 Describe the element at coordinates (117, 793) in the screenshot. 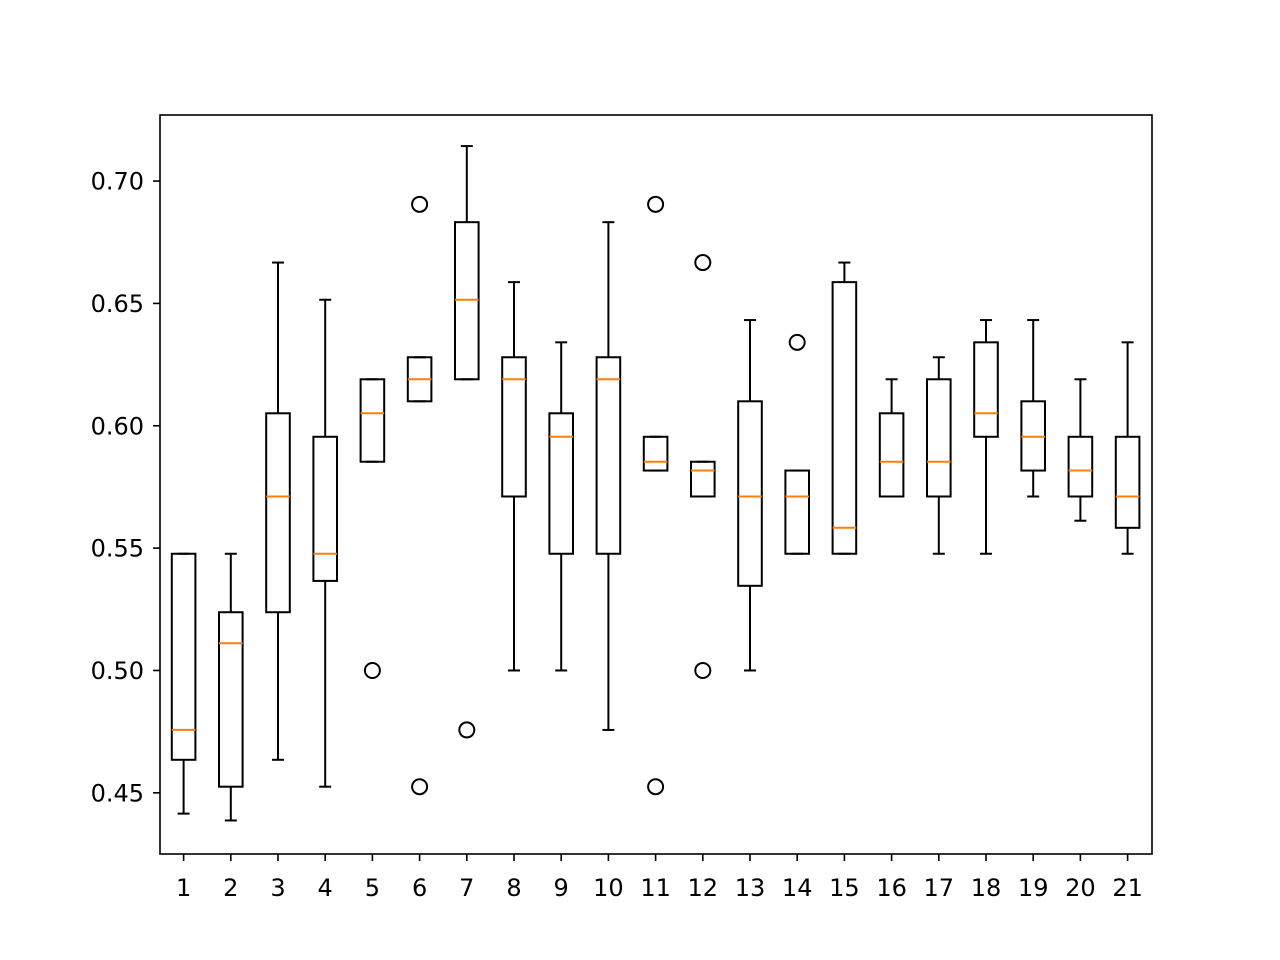

I see `y-tick-label: 0.45` at that location.